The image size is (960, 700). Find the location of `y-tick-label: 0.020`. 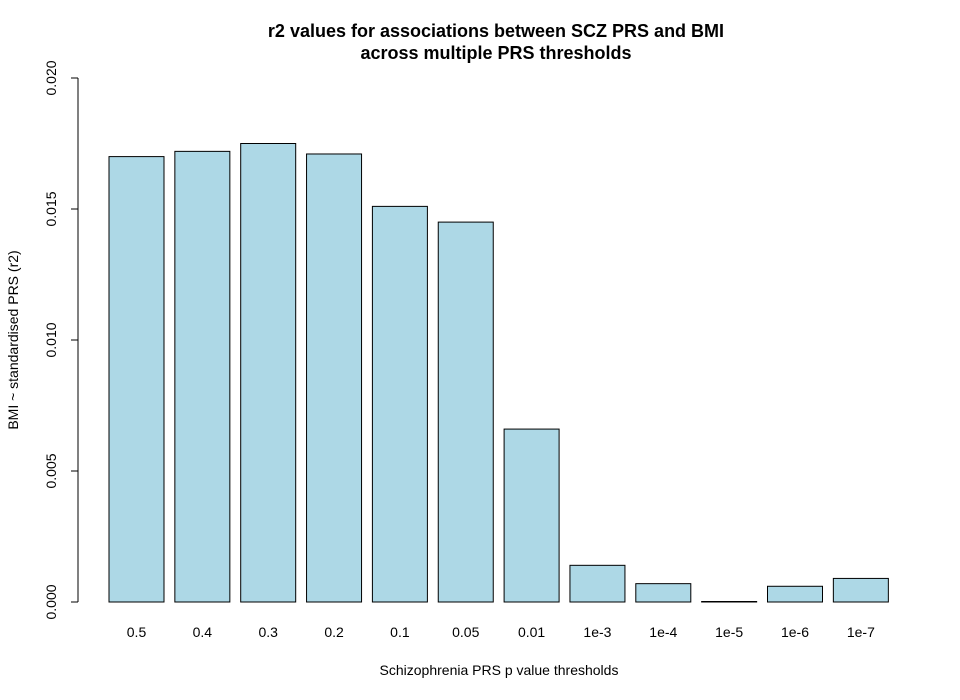

y-tick-label: 0.020 is located at coordinates (51, 77).